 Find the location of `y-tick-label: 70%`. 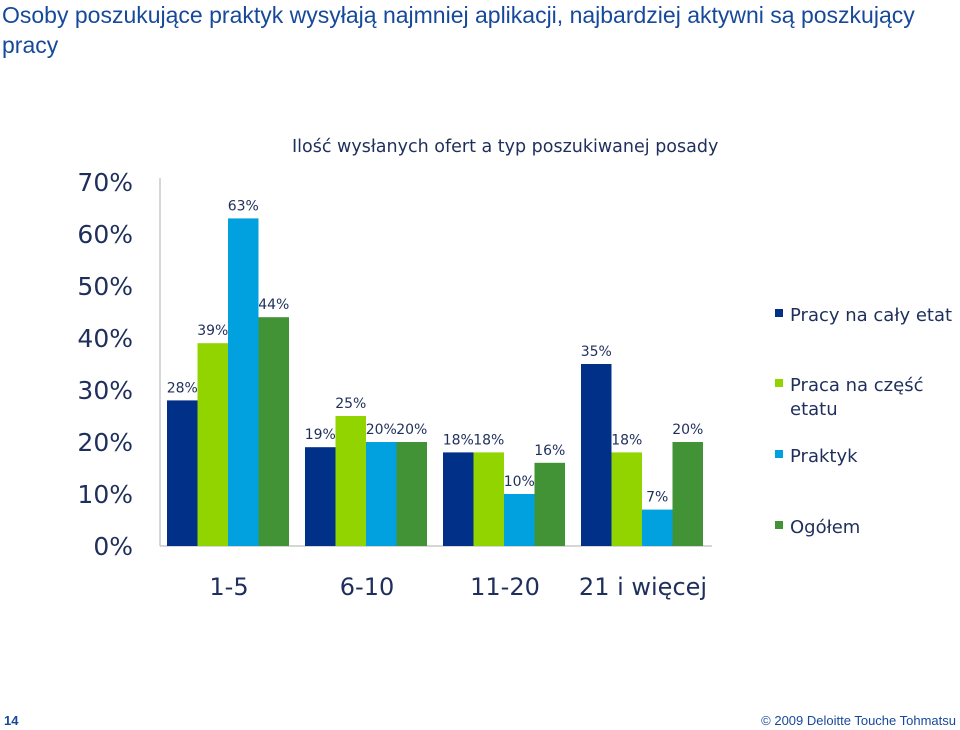

y-tick-label: 70% is located at coordinates (105, 182).